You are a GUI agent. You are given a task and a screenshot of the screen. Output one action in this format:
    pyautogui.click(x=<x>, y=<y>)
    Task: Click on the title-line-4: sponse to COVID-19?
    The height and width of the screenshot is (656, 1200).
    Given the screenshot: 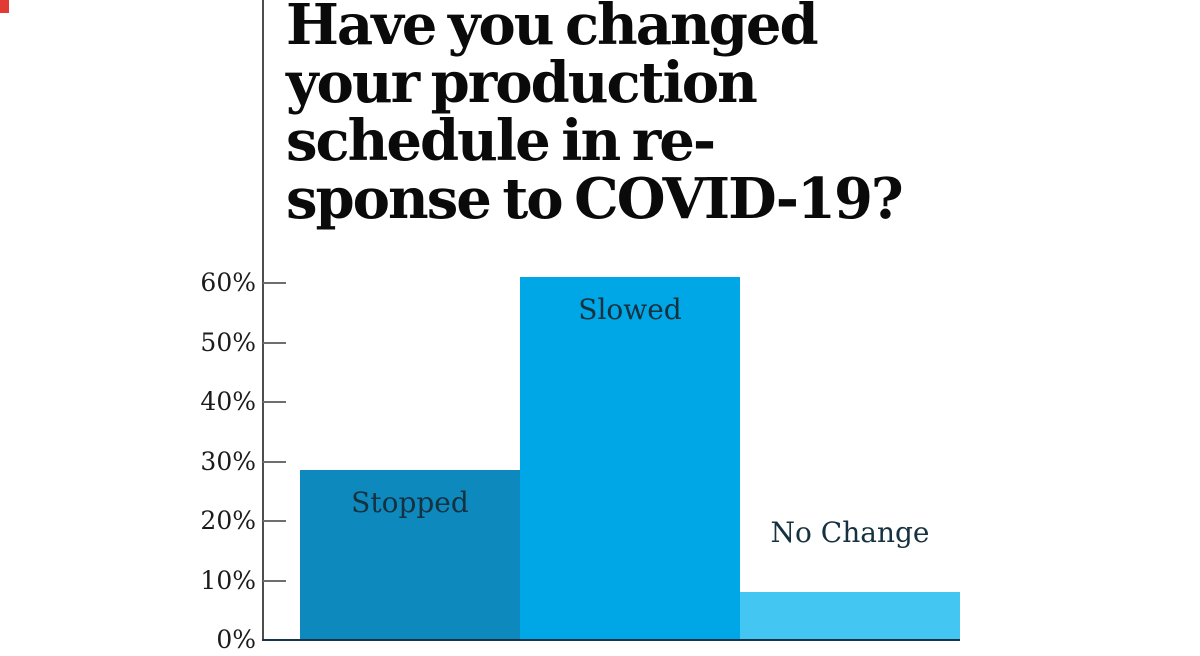 What is the action you would take?
    pyautogui.click(x=595, y=199)
    